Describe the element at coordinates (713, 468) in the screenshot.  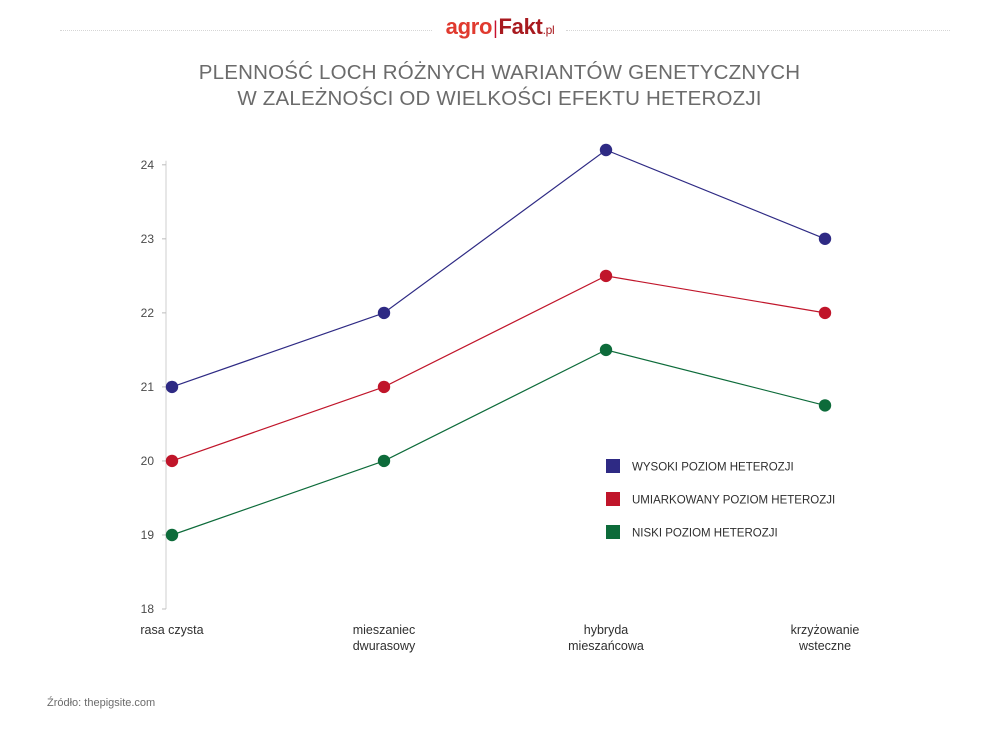
I see `legend-label: WYSOKI POZIOM HETEROZJI` at that location.